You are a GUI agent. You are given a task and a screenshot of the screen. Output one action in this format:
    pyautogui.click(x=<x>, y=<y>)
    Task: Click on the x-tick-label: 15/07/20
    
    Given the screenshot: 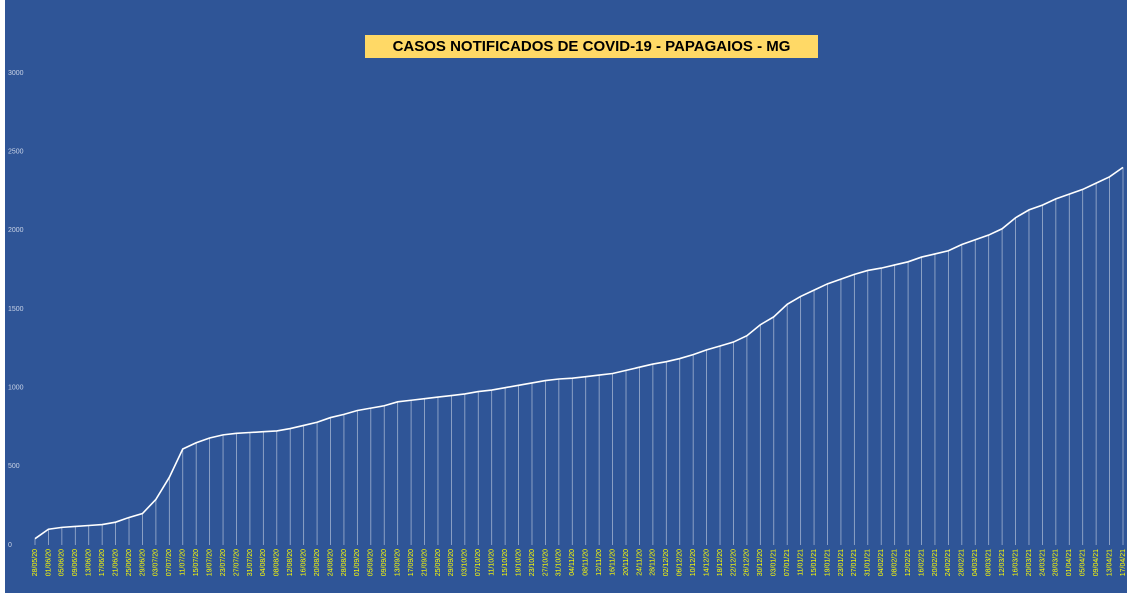 What is the action you would take?
    pyautogui.click(x=196, y=562)
    